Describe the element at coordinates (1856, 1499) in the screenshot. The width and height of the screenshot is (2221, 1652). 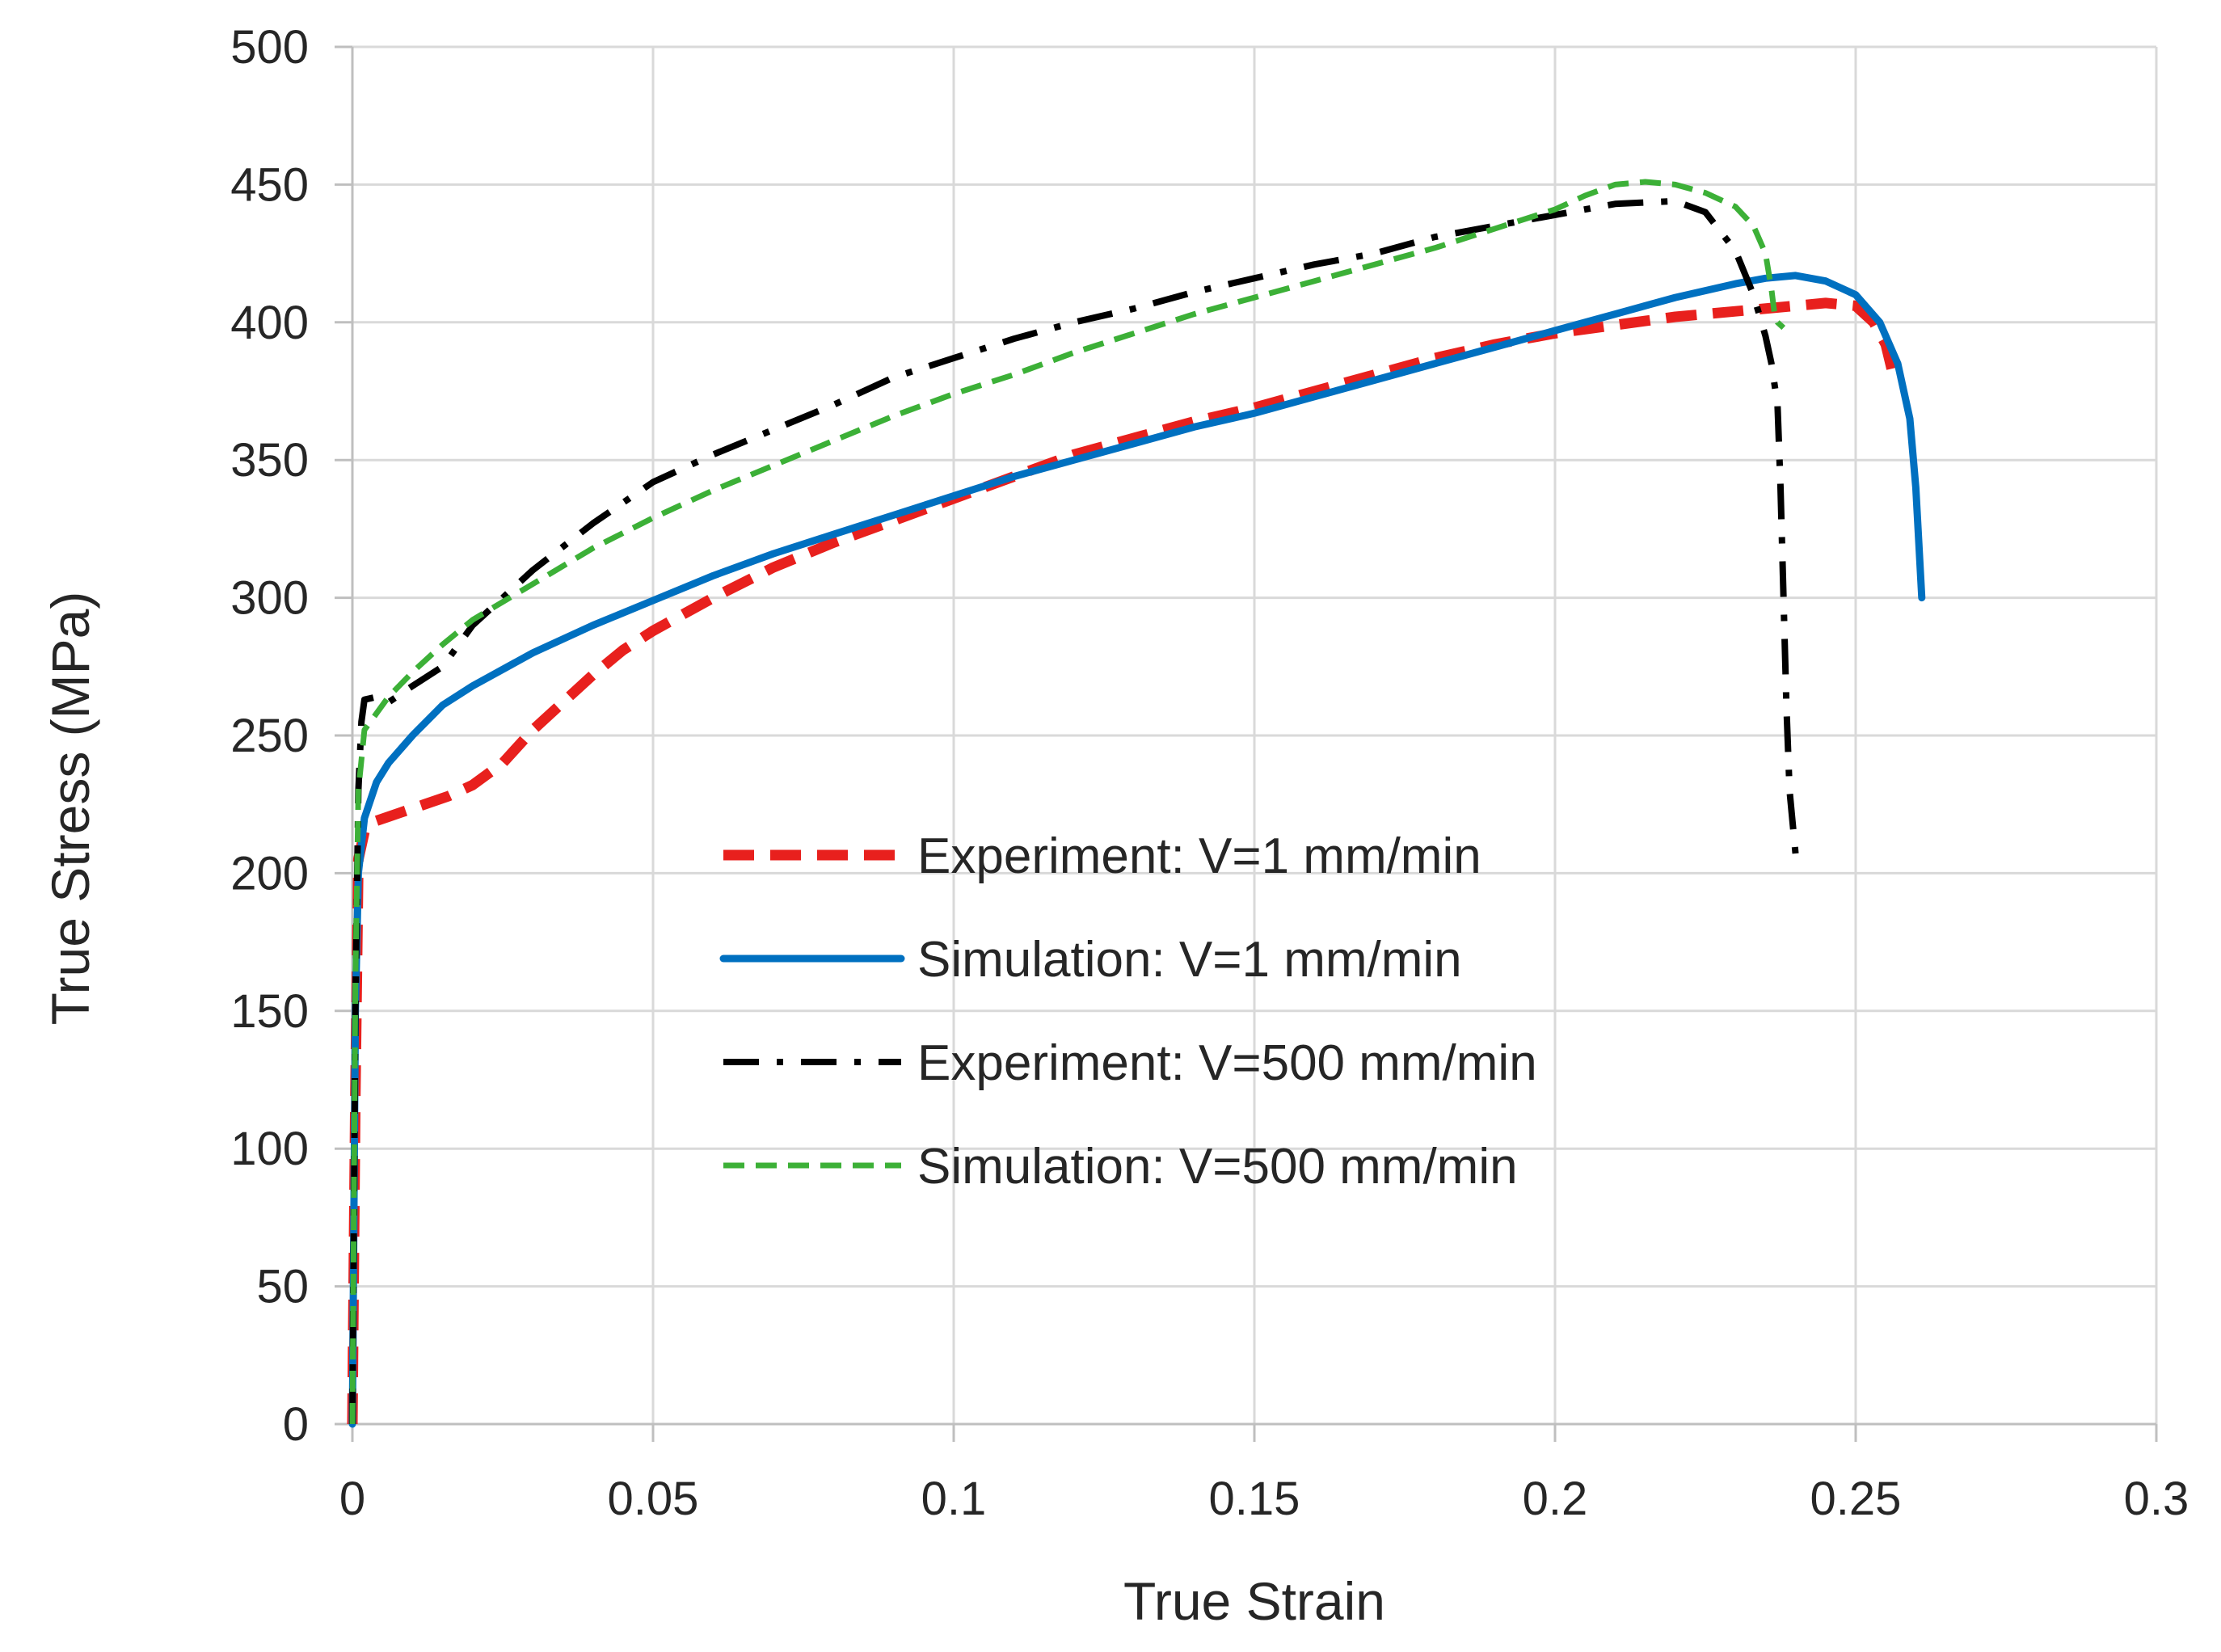
I see `x-tick-label: 0.25` at that location.